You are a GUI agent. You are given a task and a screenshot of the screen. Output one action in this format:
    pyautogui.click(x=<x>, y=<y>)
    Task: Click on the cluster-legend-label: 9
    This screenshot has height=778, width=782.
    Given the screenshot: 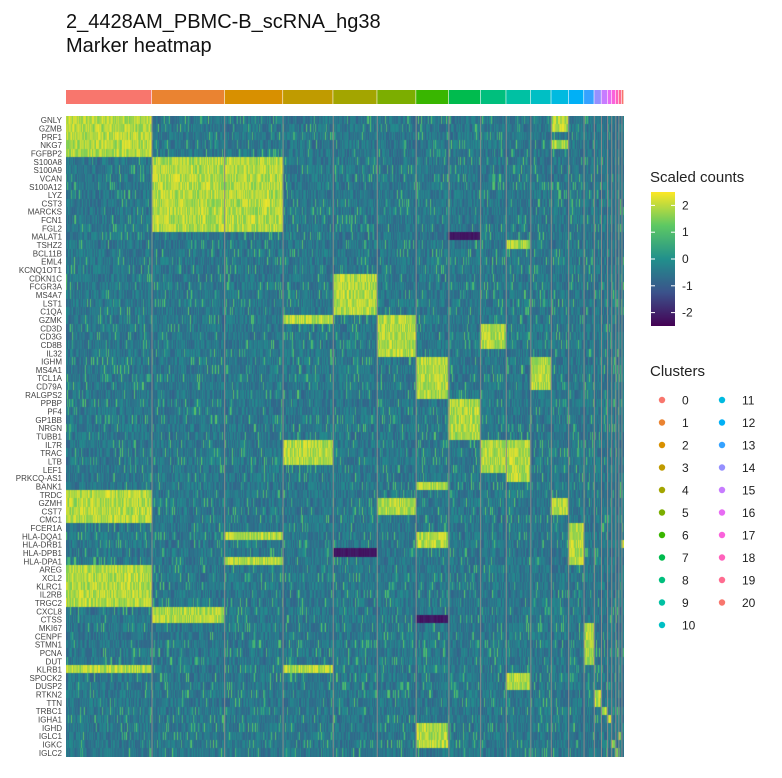 What is the action you would take?
    pyautogui.click(x=685, y=603)
    